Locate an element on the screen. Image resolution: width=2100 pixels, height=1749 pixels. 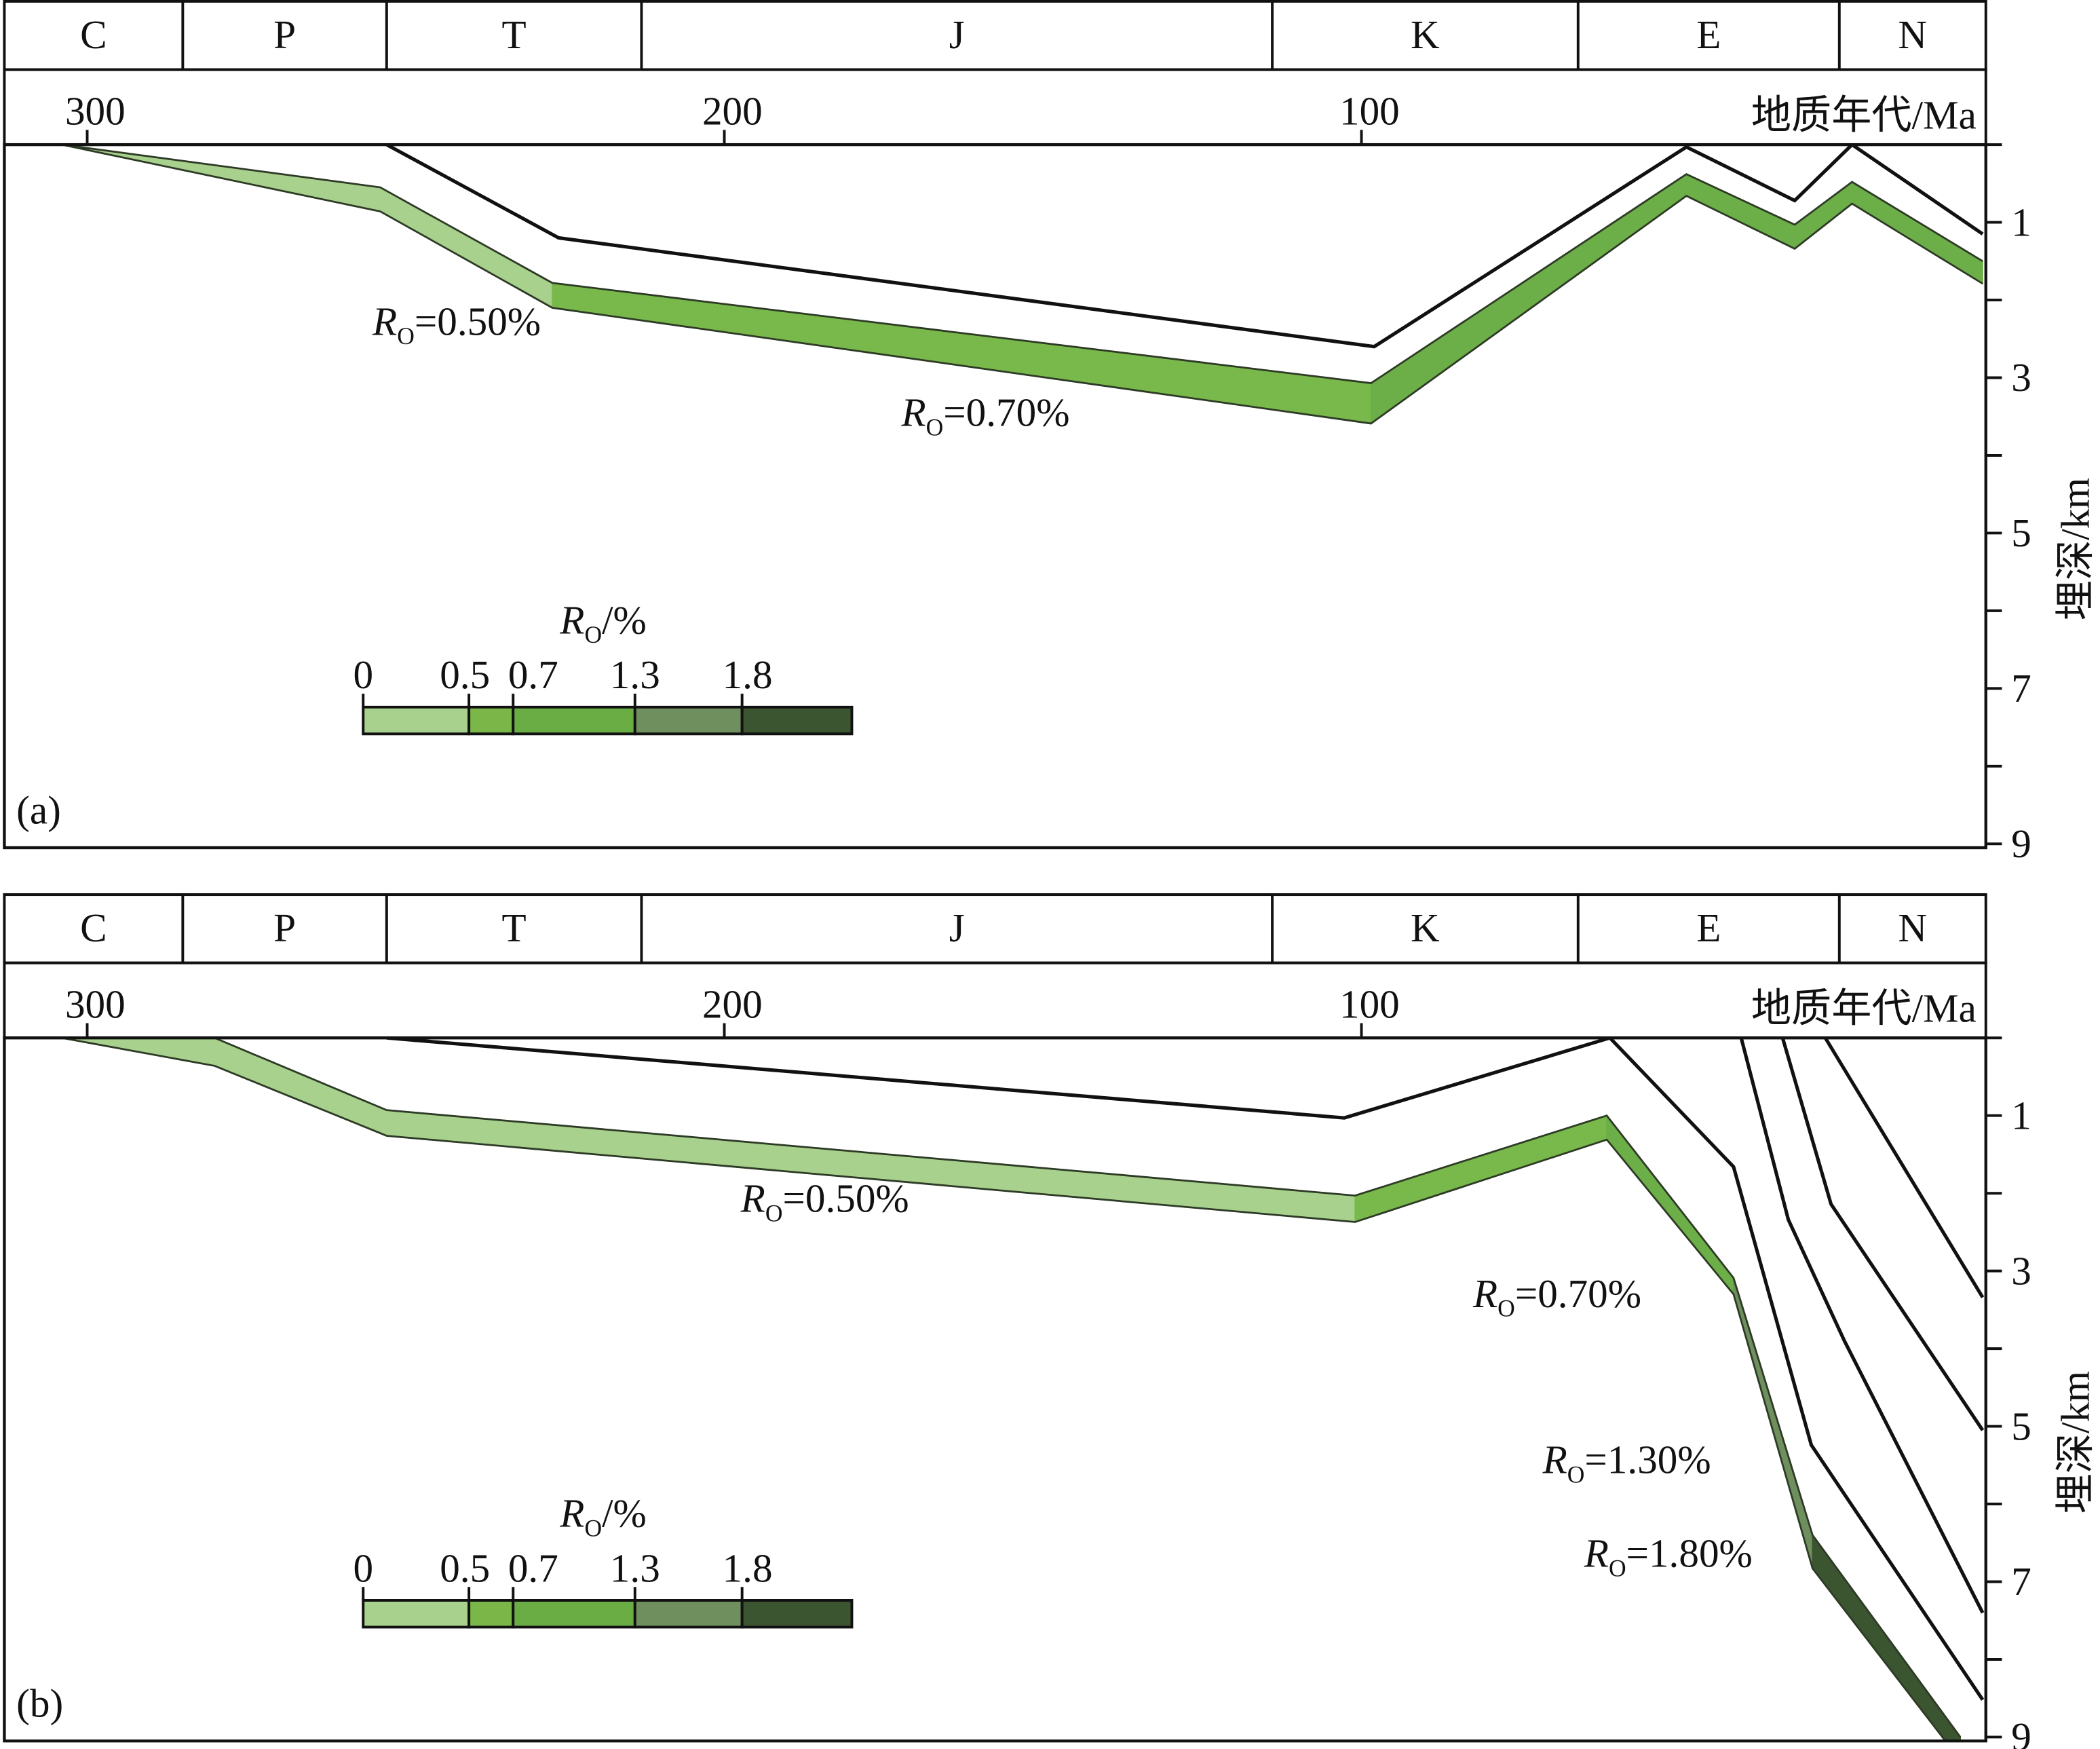
ro-value: =1.30% is located at coordinates (1648, 1459).